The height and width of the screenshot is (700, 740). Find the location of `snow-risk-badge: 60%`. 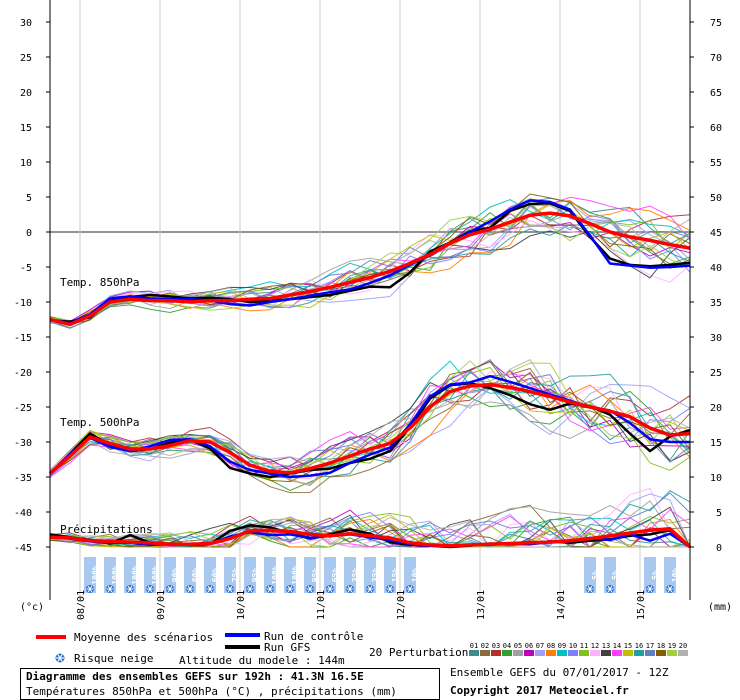

snow-risk-badge: 60% is located at coordinates (212, 575).